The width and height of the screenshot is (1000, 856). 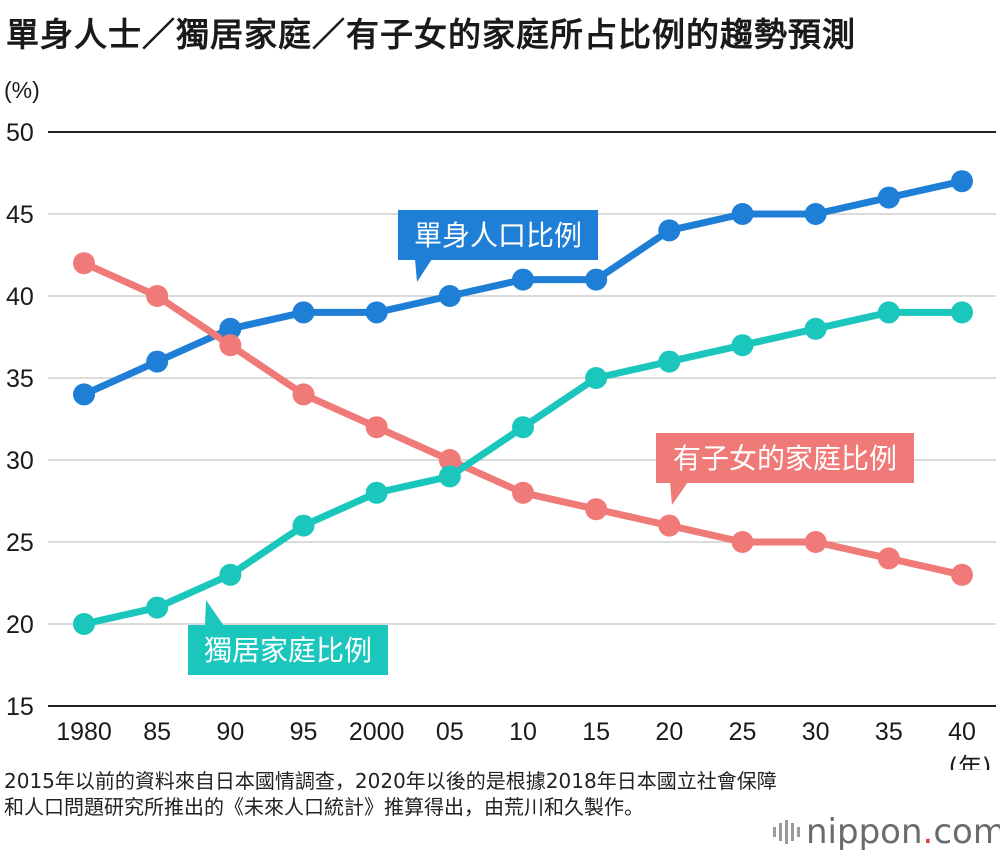 What do you see at coordinates (889, 732) in the screenshot?
I see `x-tick-label: 35` at bounding box center [889, 732].